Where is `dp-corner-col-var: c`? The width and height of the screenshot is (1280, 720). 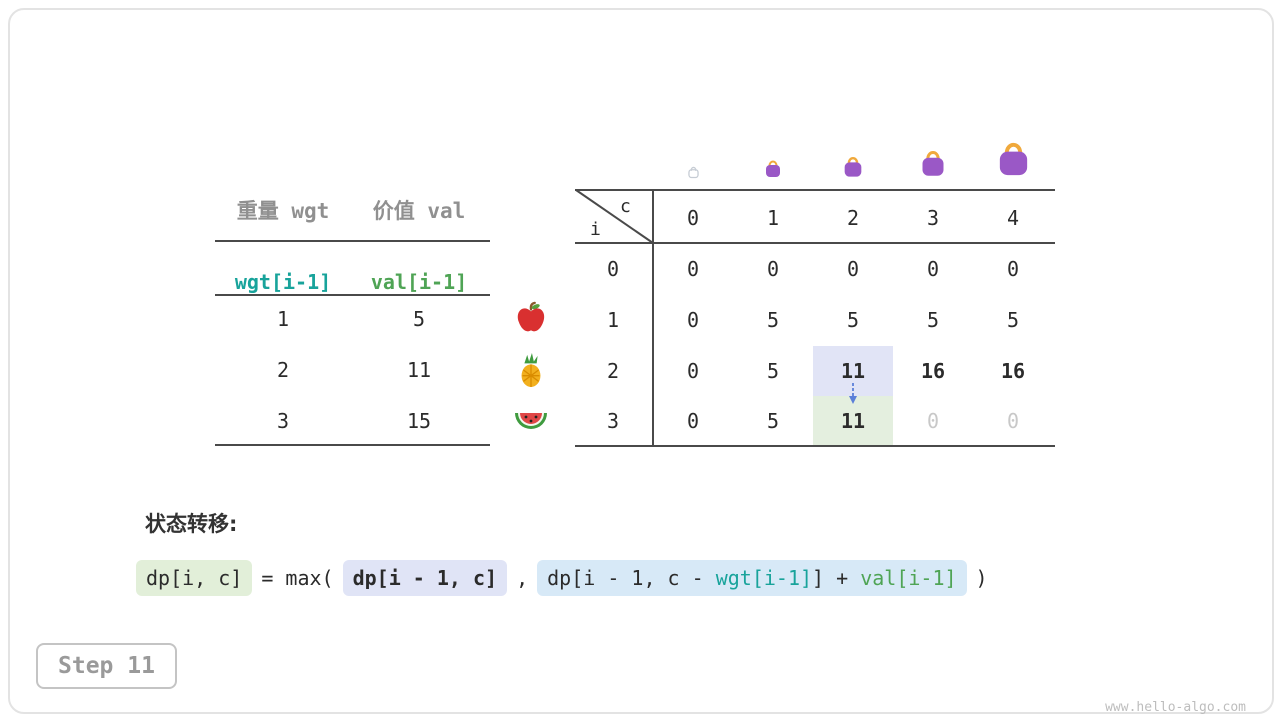
dp-corner-col-var: c is located at coordinates (625, 206).